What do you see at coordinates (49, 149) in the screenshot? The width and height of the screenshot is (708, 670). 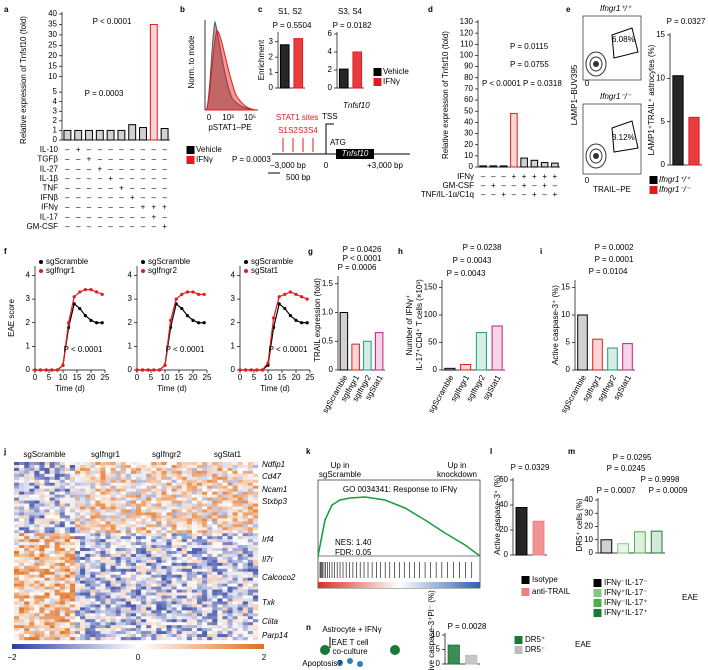 I see `row-label: IL-10` at bounding box center [49, 149].